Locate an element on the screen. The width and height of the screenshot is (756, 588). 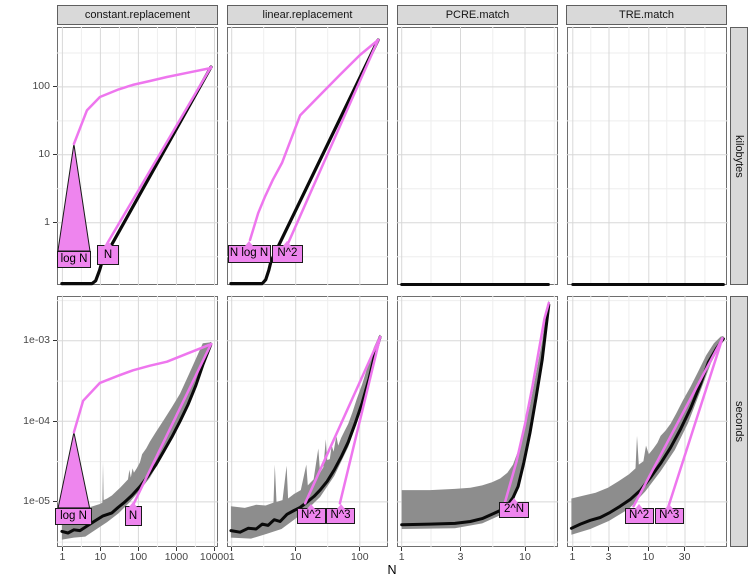
facet-strip-pcre-match: PCRE.match is located at coordinates (477, 15).